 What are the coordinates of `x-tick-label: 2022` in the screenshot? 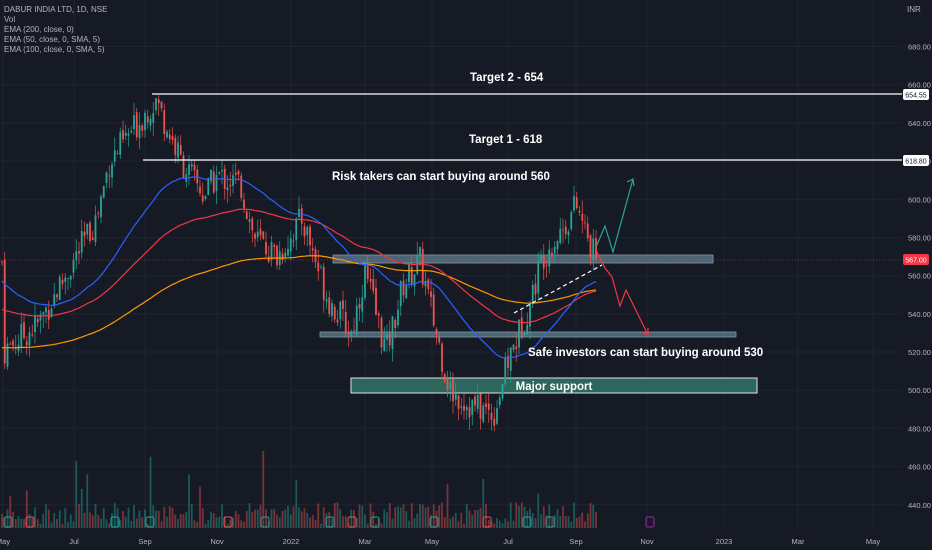 It's located at (291, 541).